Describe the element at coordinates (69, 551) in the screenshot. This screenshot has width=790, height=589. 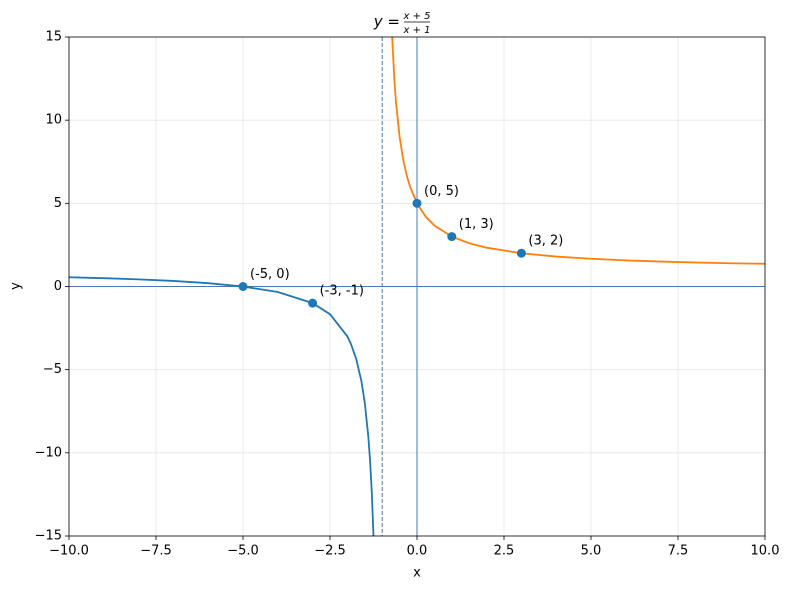
I see `x-tick-label: −10.0` at that location.